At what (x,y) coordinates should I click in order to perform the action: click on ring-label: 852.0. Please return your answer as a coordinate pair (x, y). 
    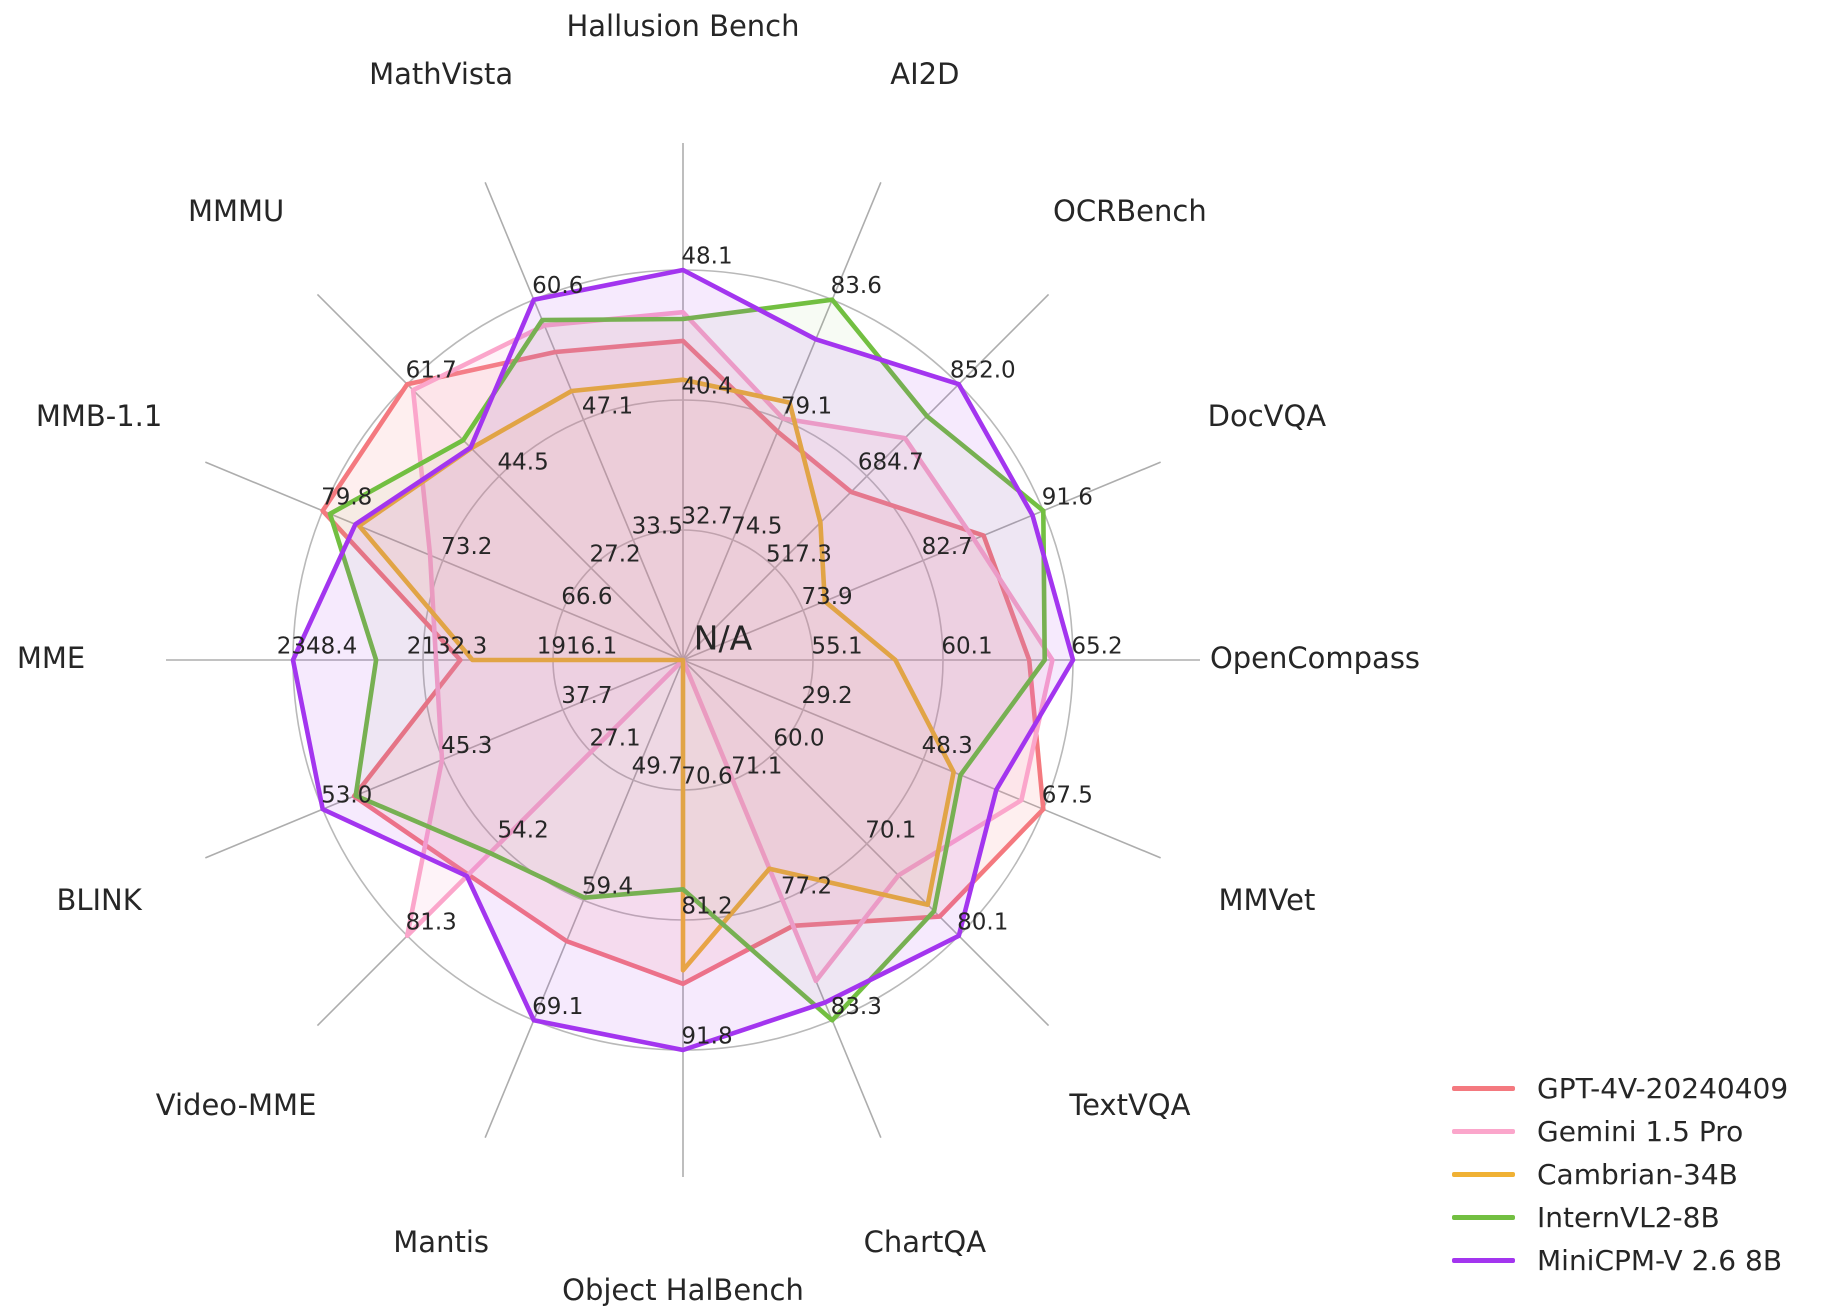
    Looking at the image, I should click on (983, 371).